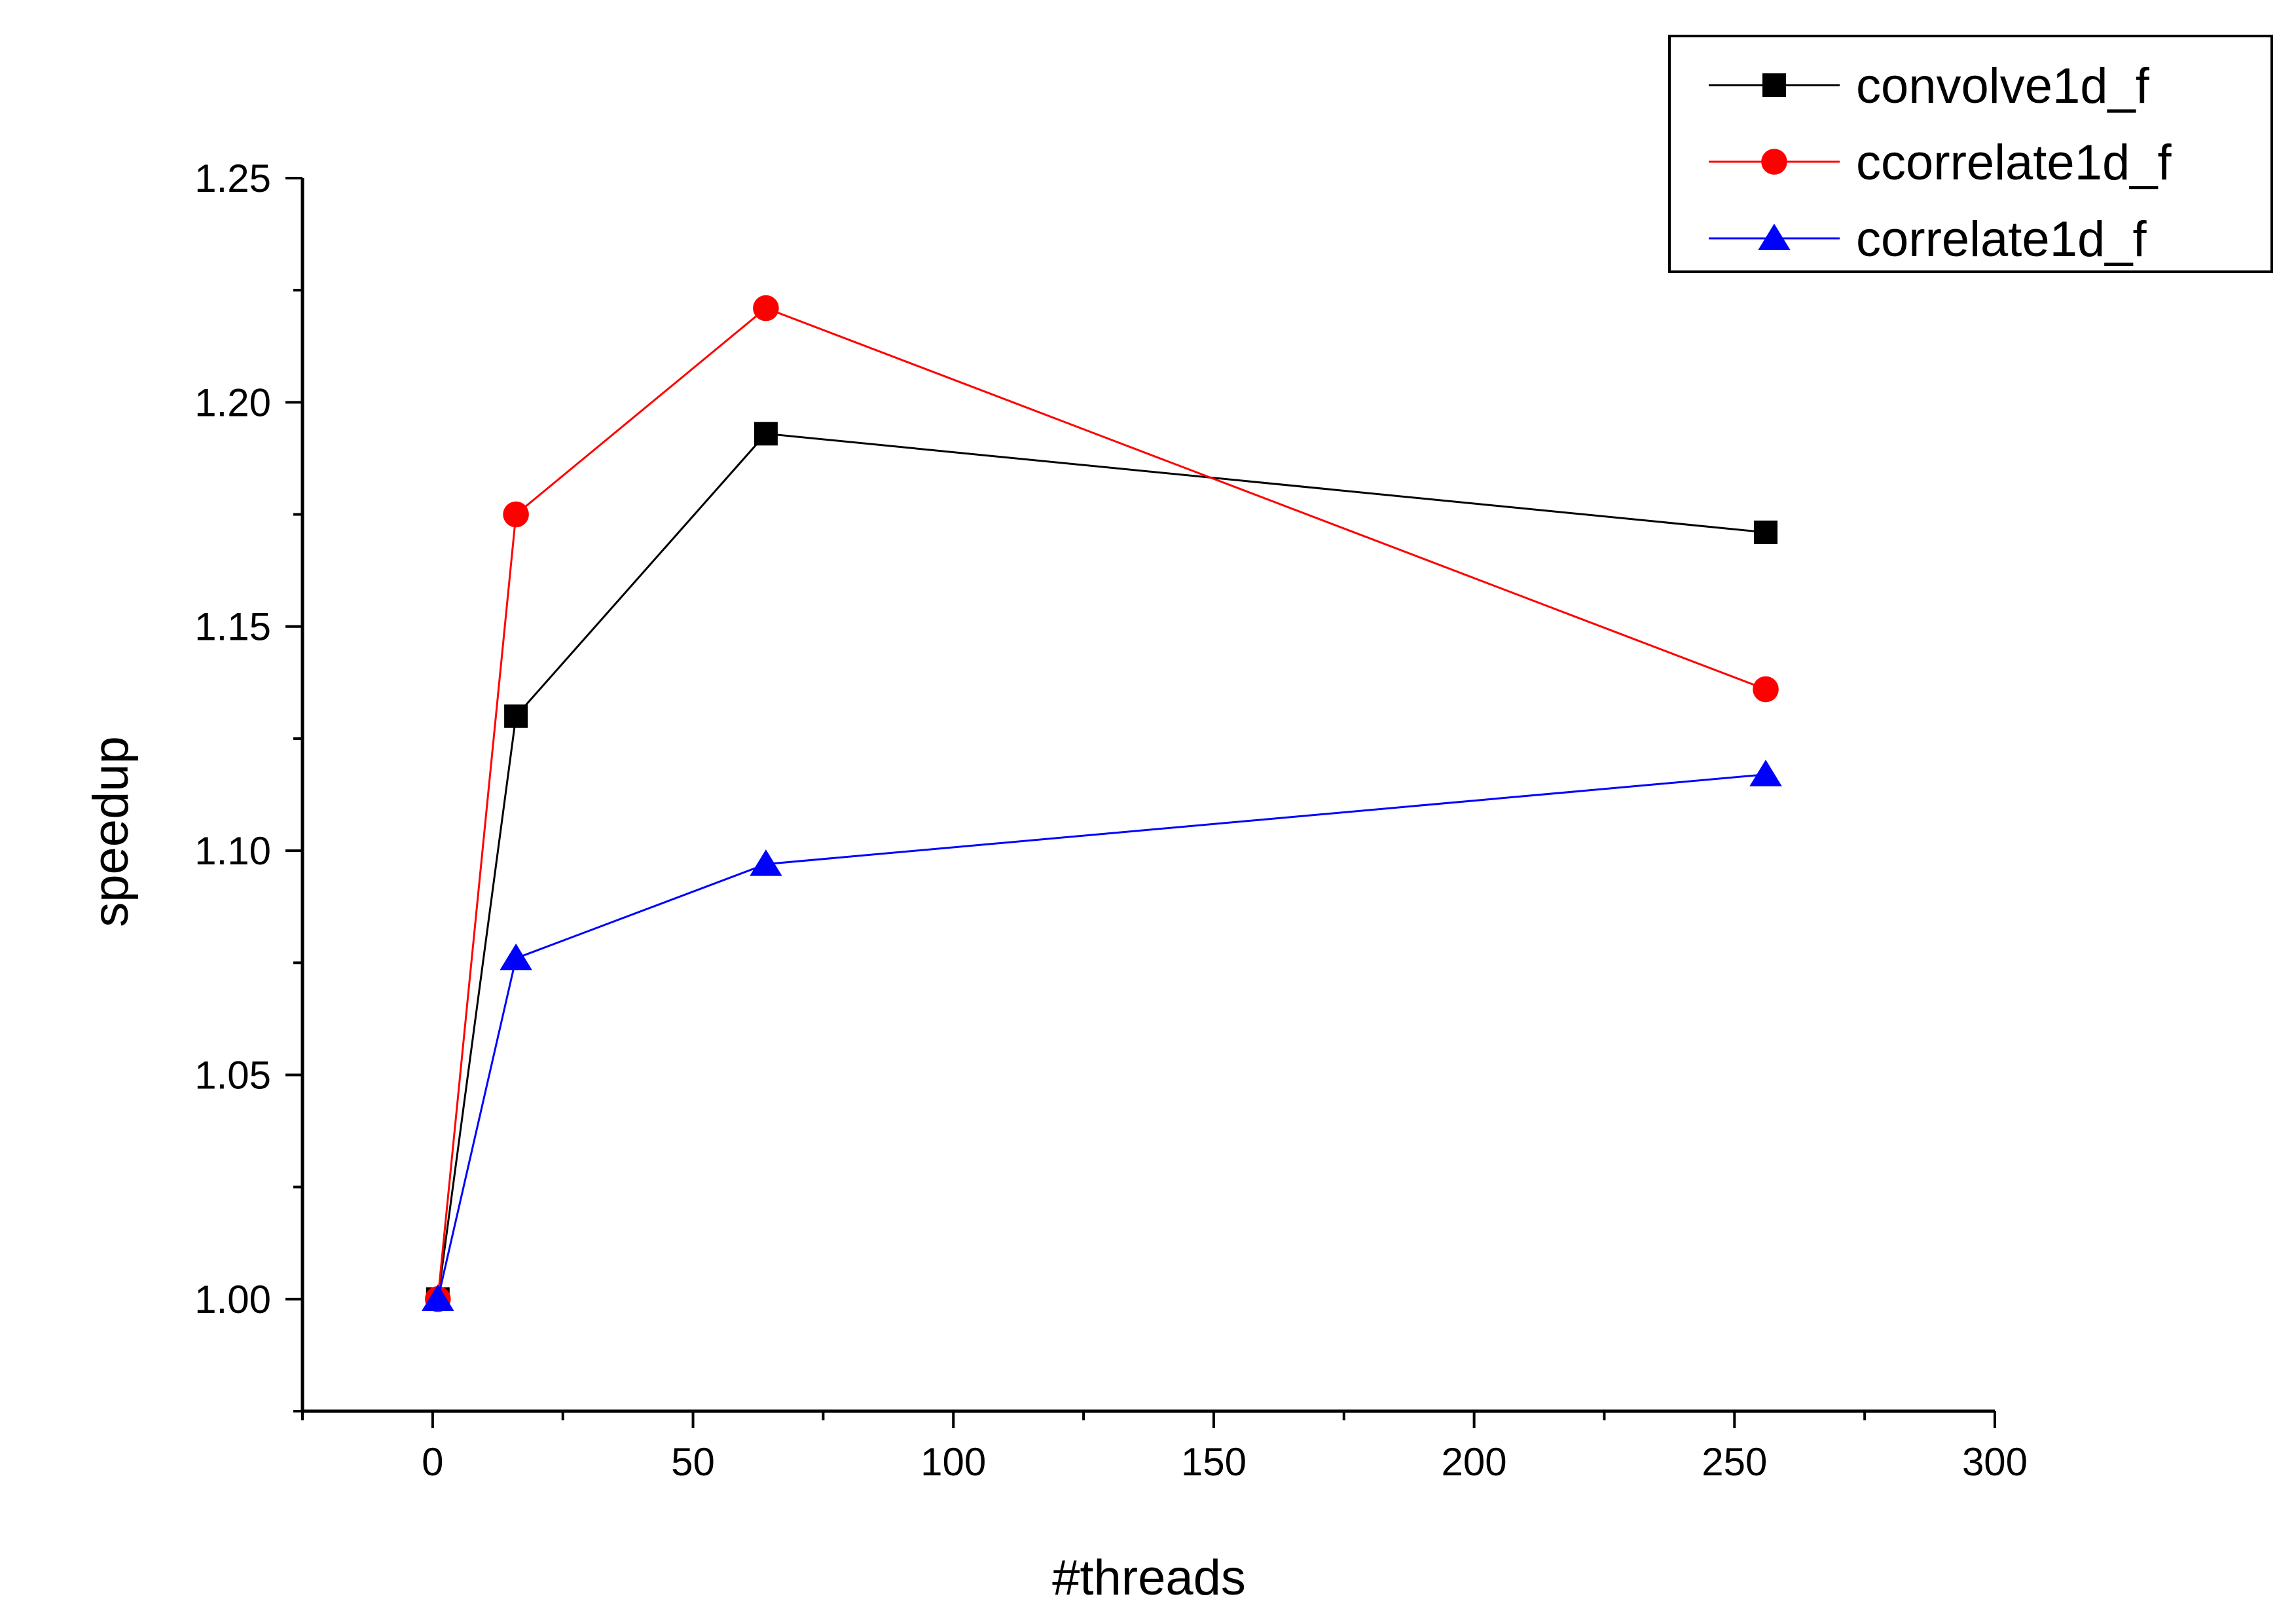  I want to click on x-tick-label: 300, so click(1995, 1462).